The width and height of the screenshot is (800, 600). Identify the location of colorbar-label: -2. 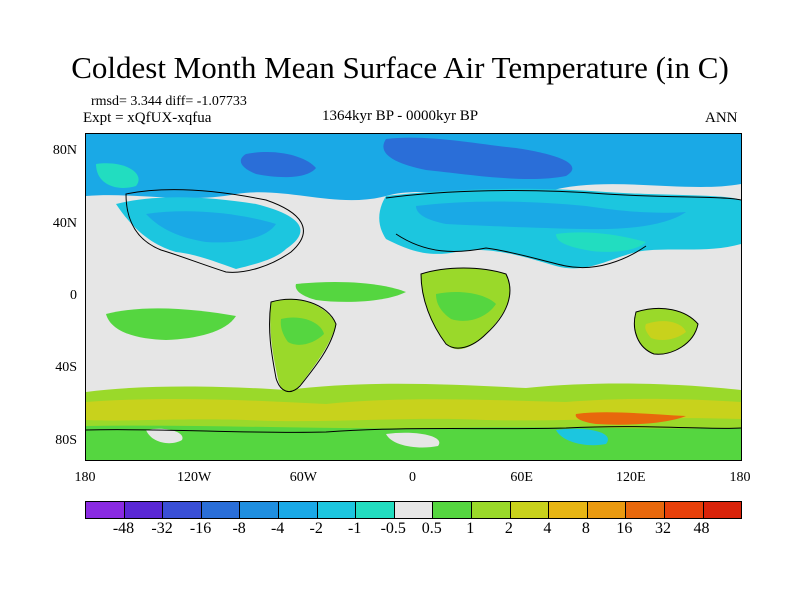
(316, 528).